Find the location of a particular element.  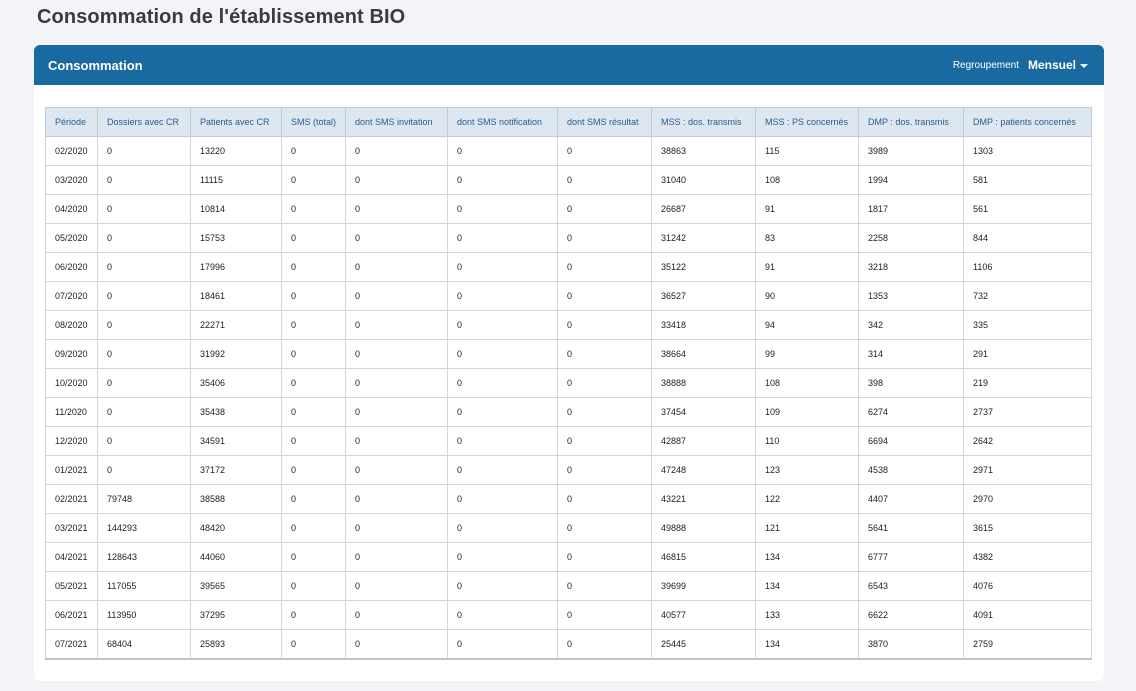

table-row: 09/2020 0 31992 0 0 0 0 38664 99 314 291 is located at coordinates (568, 354).